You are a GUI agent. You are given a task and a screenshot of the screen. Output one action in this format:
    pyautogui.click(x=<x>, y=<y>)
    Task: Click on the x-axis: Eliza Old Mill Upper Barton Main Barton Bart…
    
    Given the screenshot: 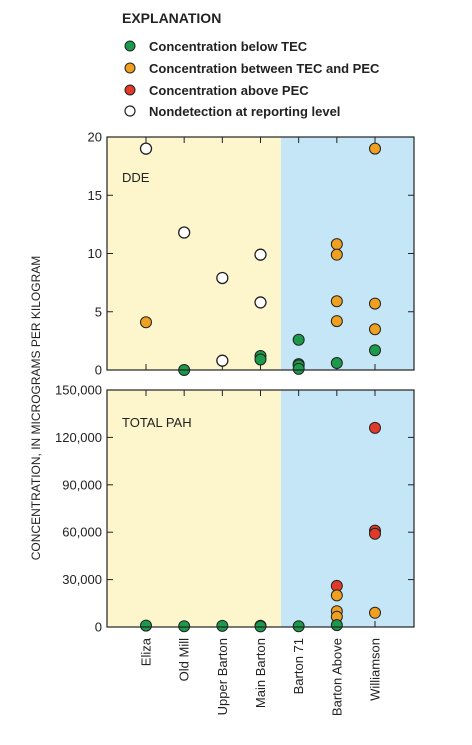 What is the action you would take?
    pyautogui.click(x=261, y=676)
    